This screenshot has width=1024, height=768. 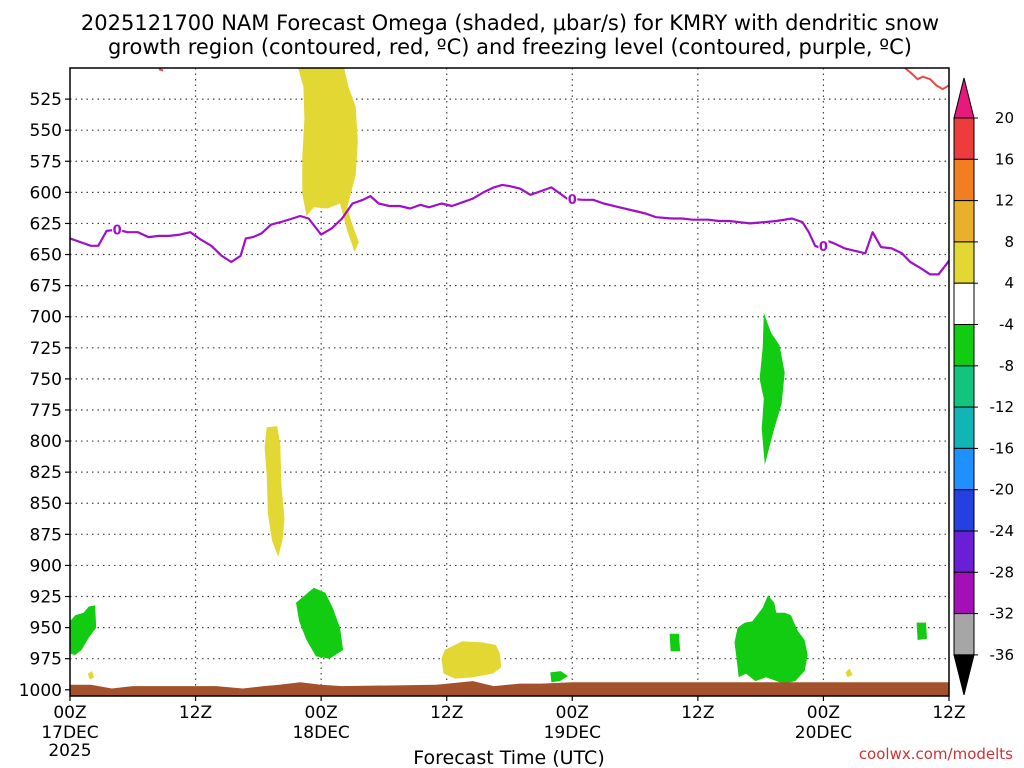 I want to click on colorbar-label: 16, so click(x=1004, y=159).